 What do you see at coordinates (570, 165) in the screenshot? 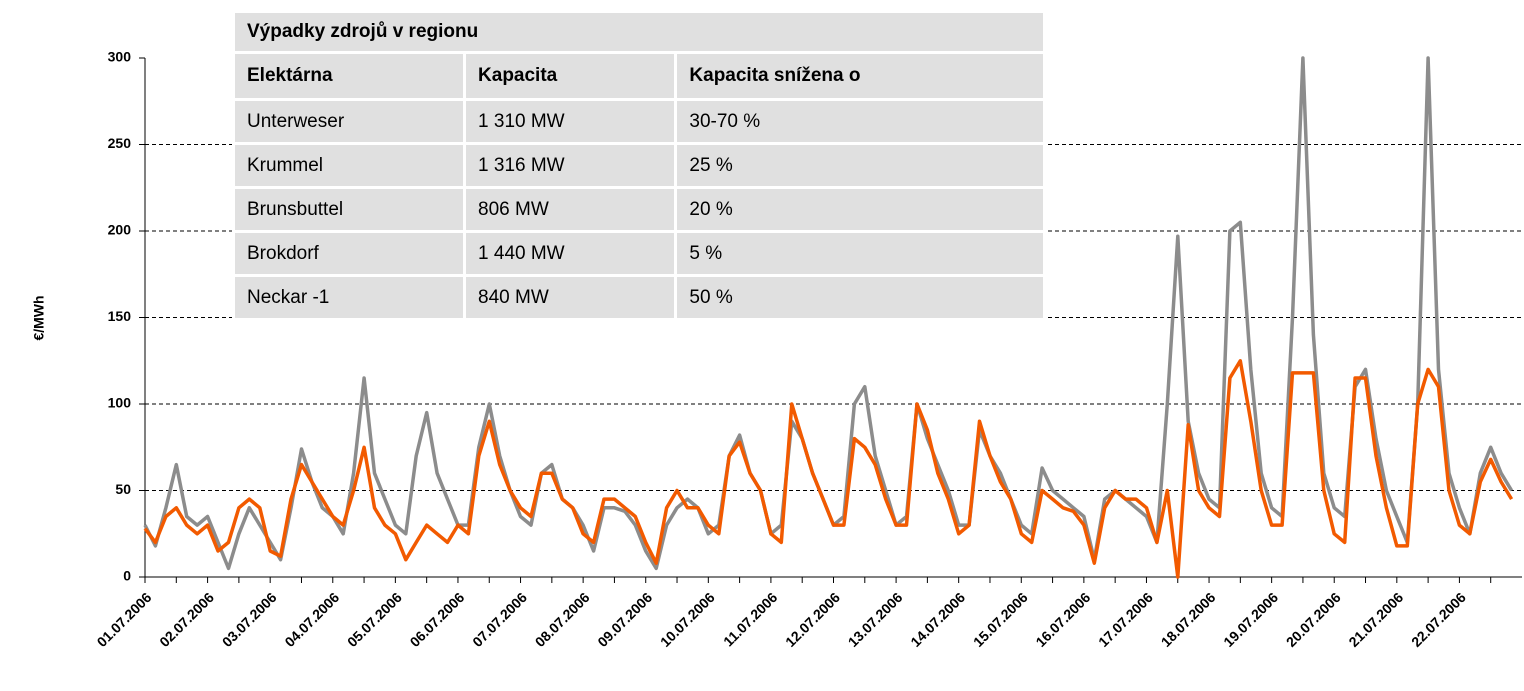
I see `table-cell: 1 316 MW` at bounding box center [570, 165].